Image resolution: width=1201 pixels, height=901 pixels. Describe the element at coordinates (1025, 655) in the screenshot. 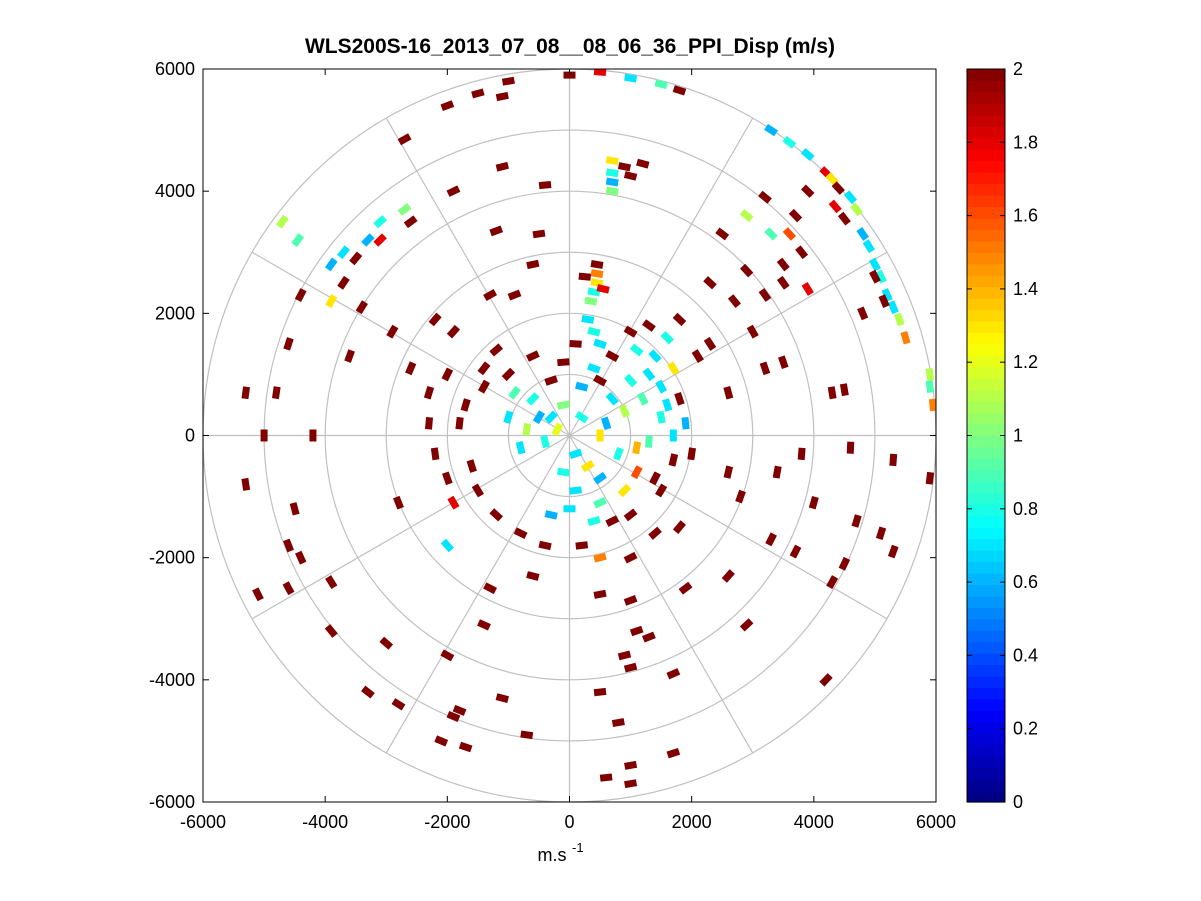

I see `colorbar-tick-label: 0.4` at that location.